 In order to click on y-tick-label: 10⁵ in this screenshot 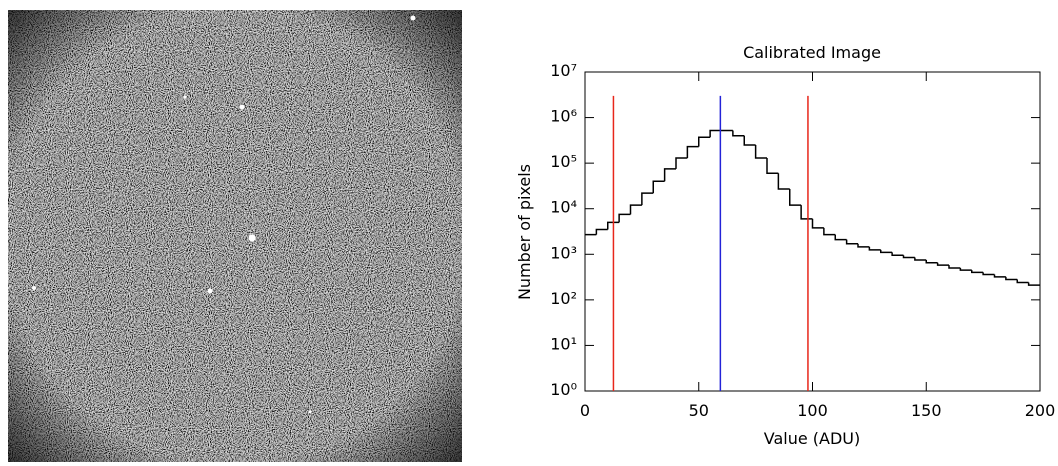, I will do `click(563, 161)`.